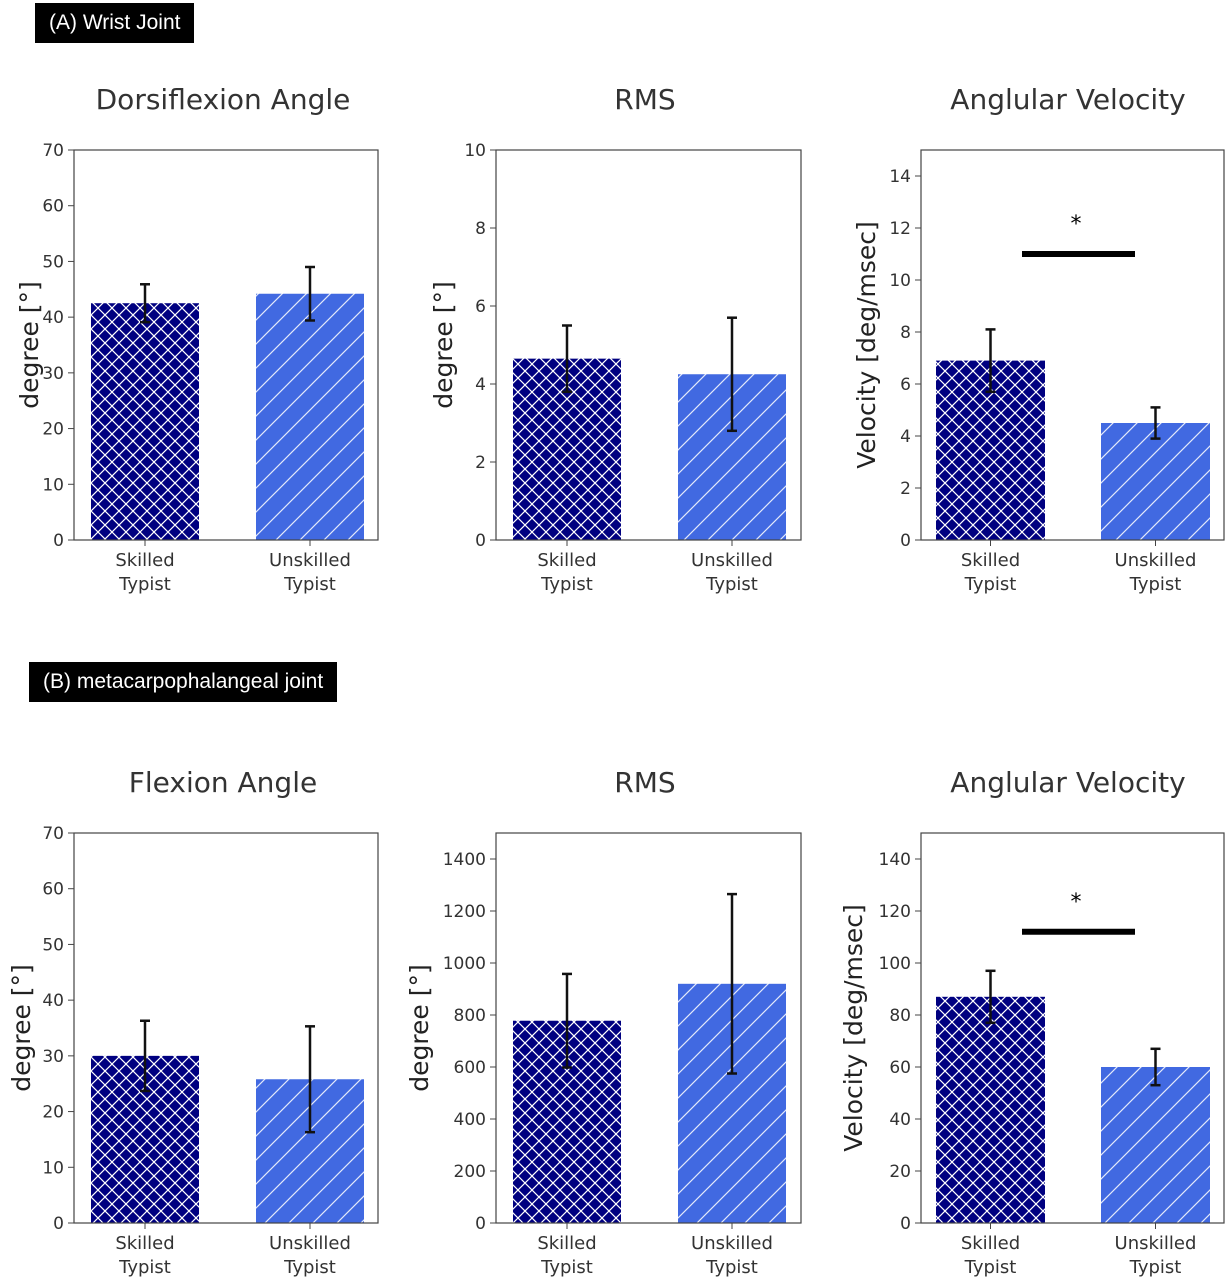 The image size is (1227, 1280). What do you see at coordinates (895, 912) in the screenshot?
I see `y-tick-label: 120` at bounding box center [895, 912].